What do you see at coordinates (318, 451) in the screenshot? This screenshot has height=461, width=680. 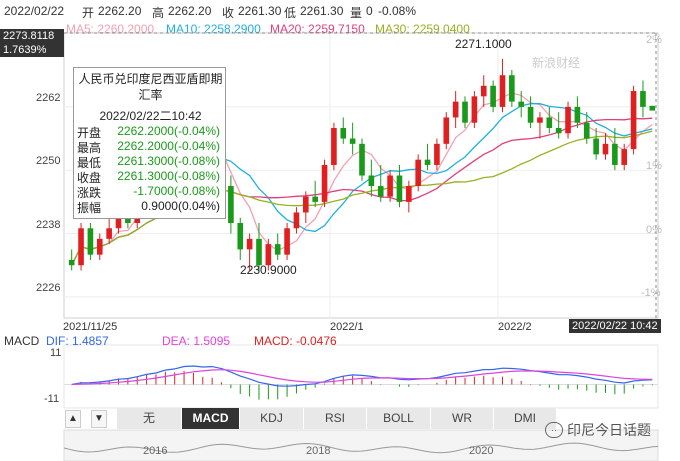 I see `nav-year: 2018` at bounding box center [318, 451].